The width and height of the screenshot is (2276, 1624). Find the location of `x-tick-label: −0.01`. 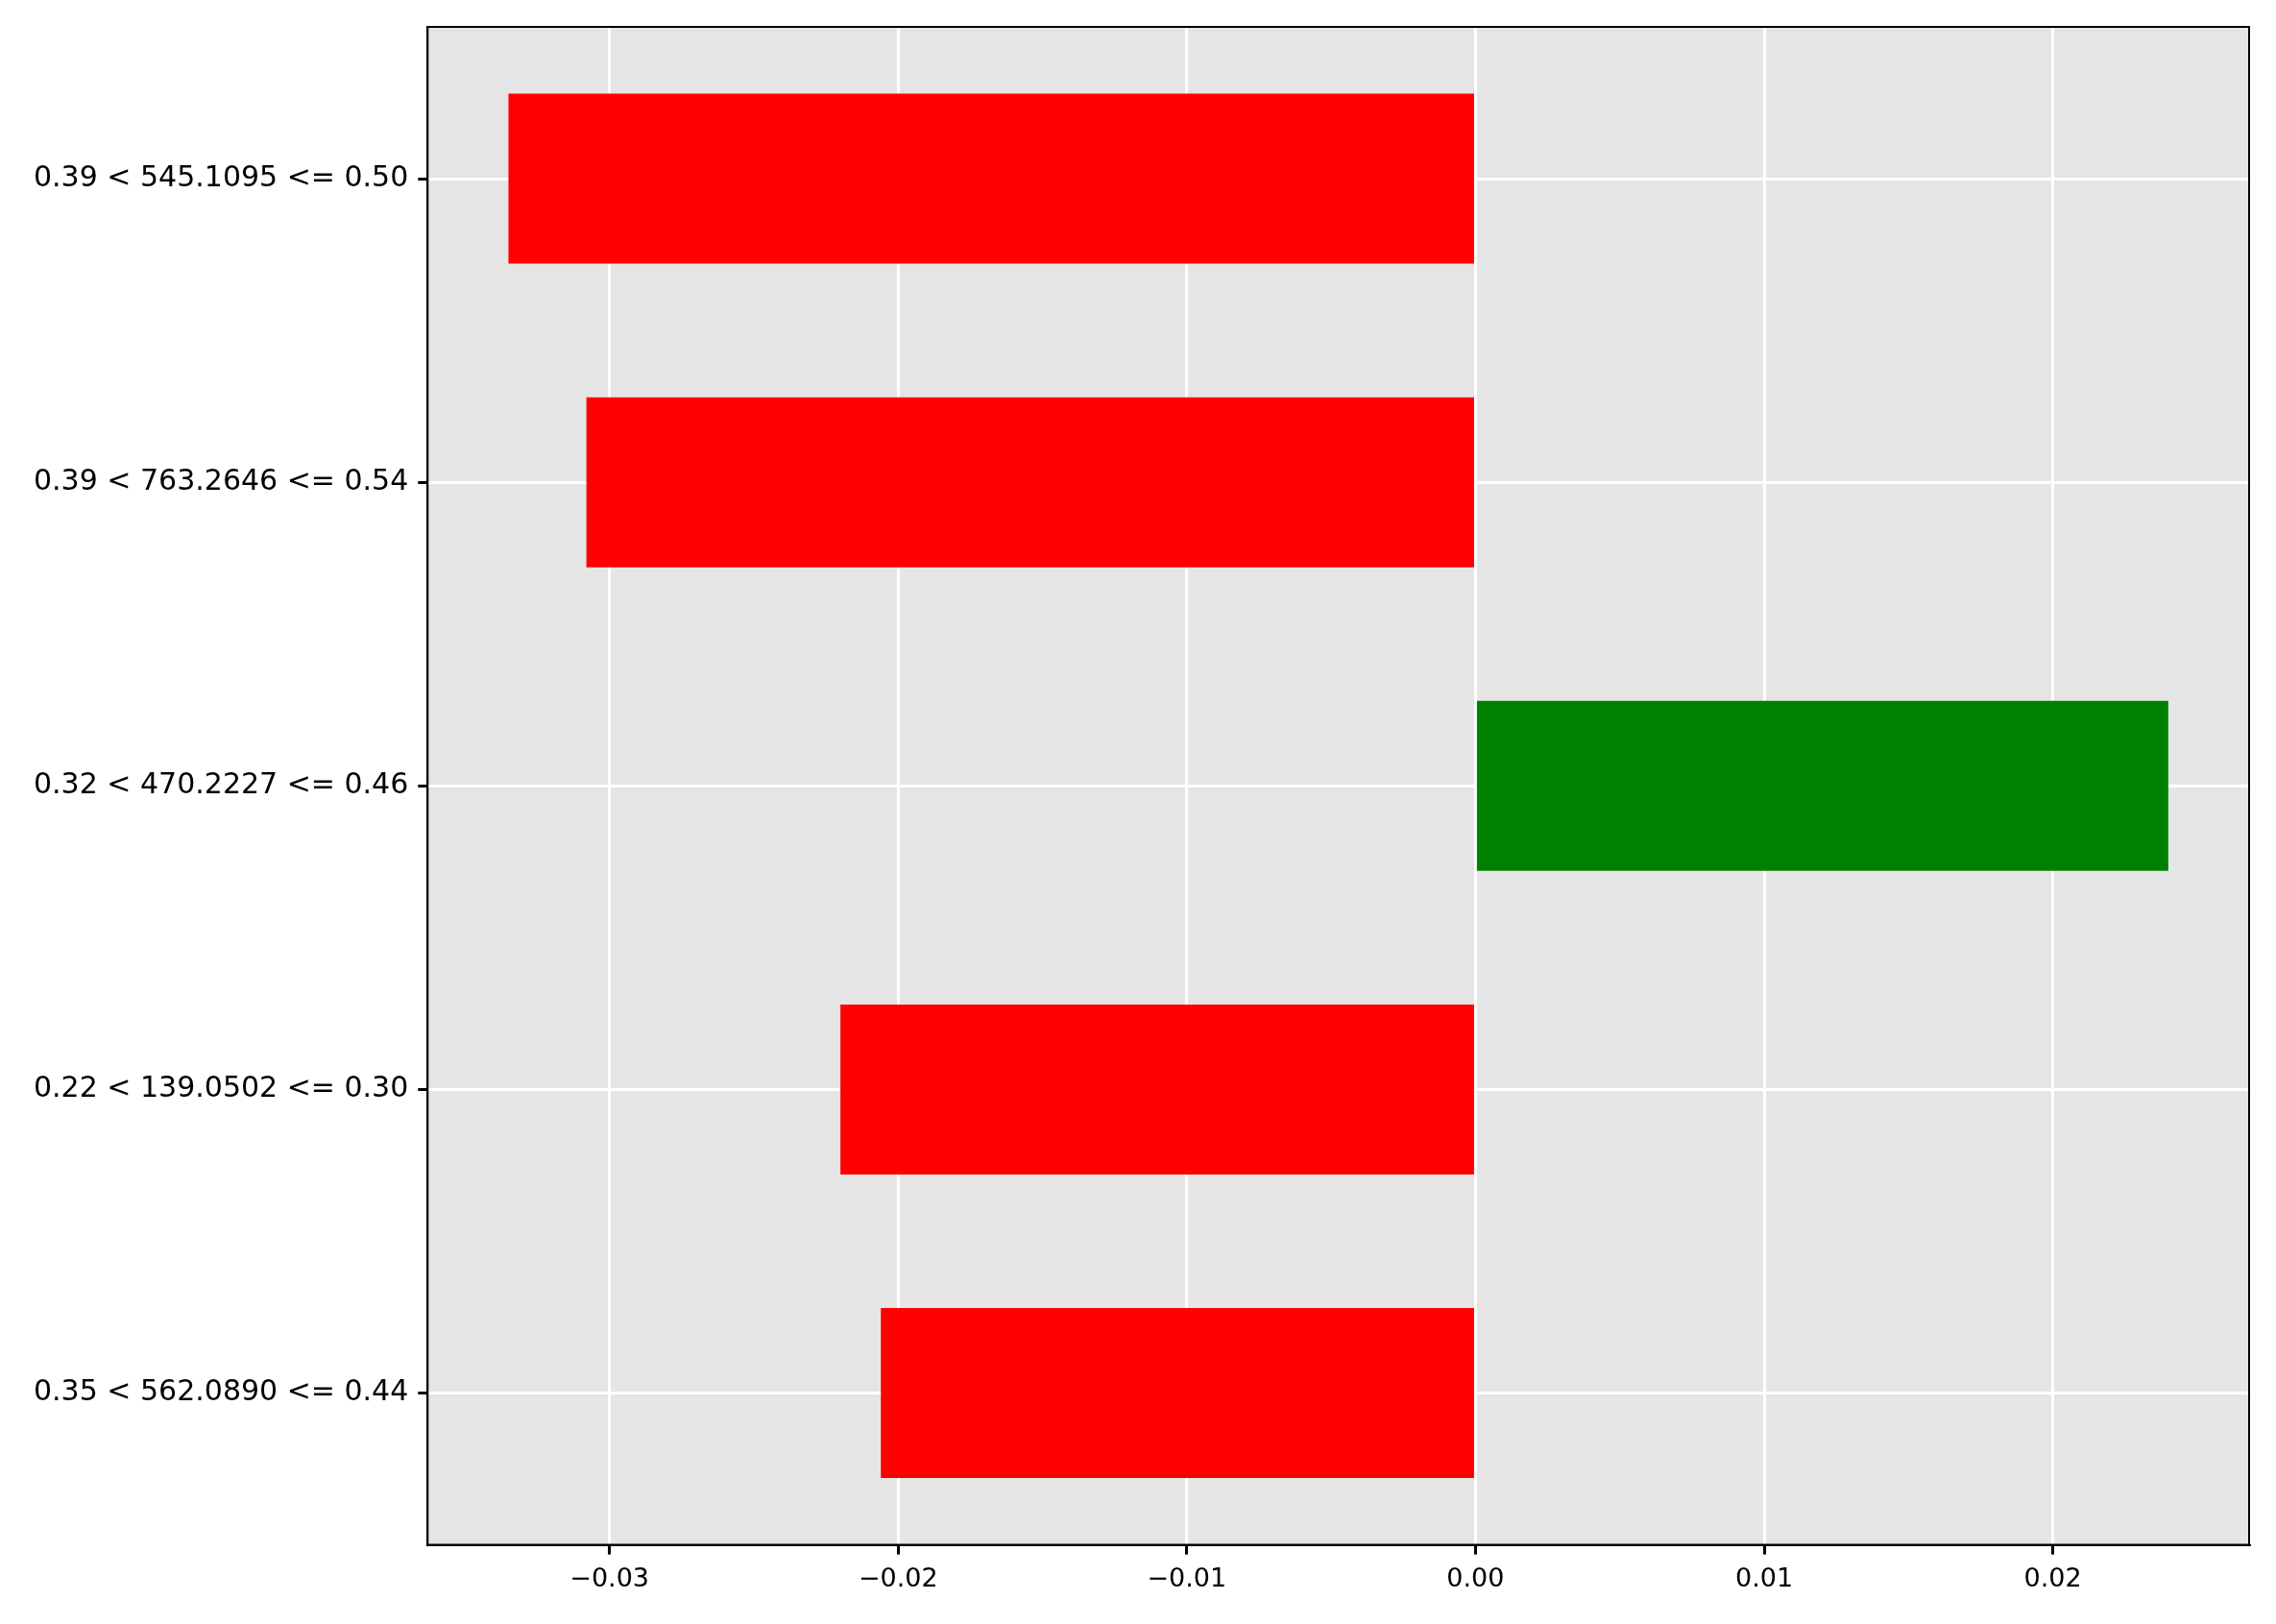

x-tick-label: −0.01 is located at coordinates (1187, 1577).